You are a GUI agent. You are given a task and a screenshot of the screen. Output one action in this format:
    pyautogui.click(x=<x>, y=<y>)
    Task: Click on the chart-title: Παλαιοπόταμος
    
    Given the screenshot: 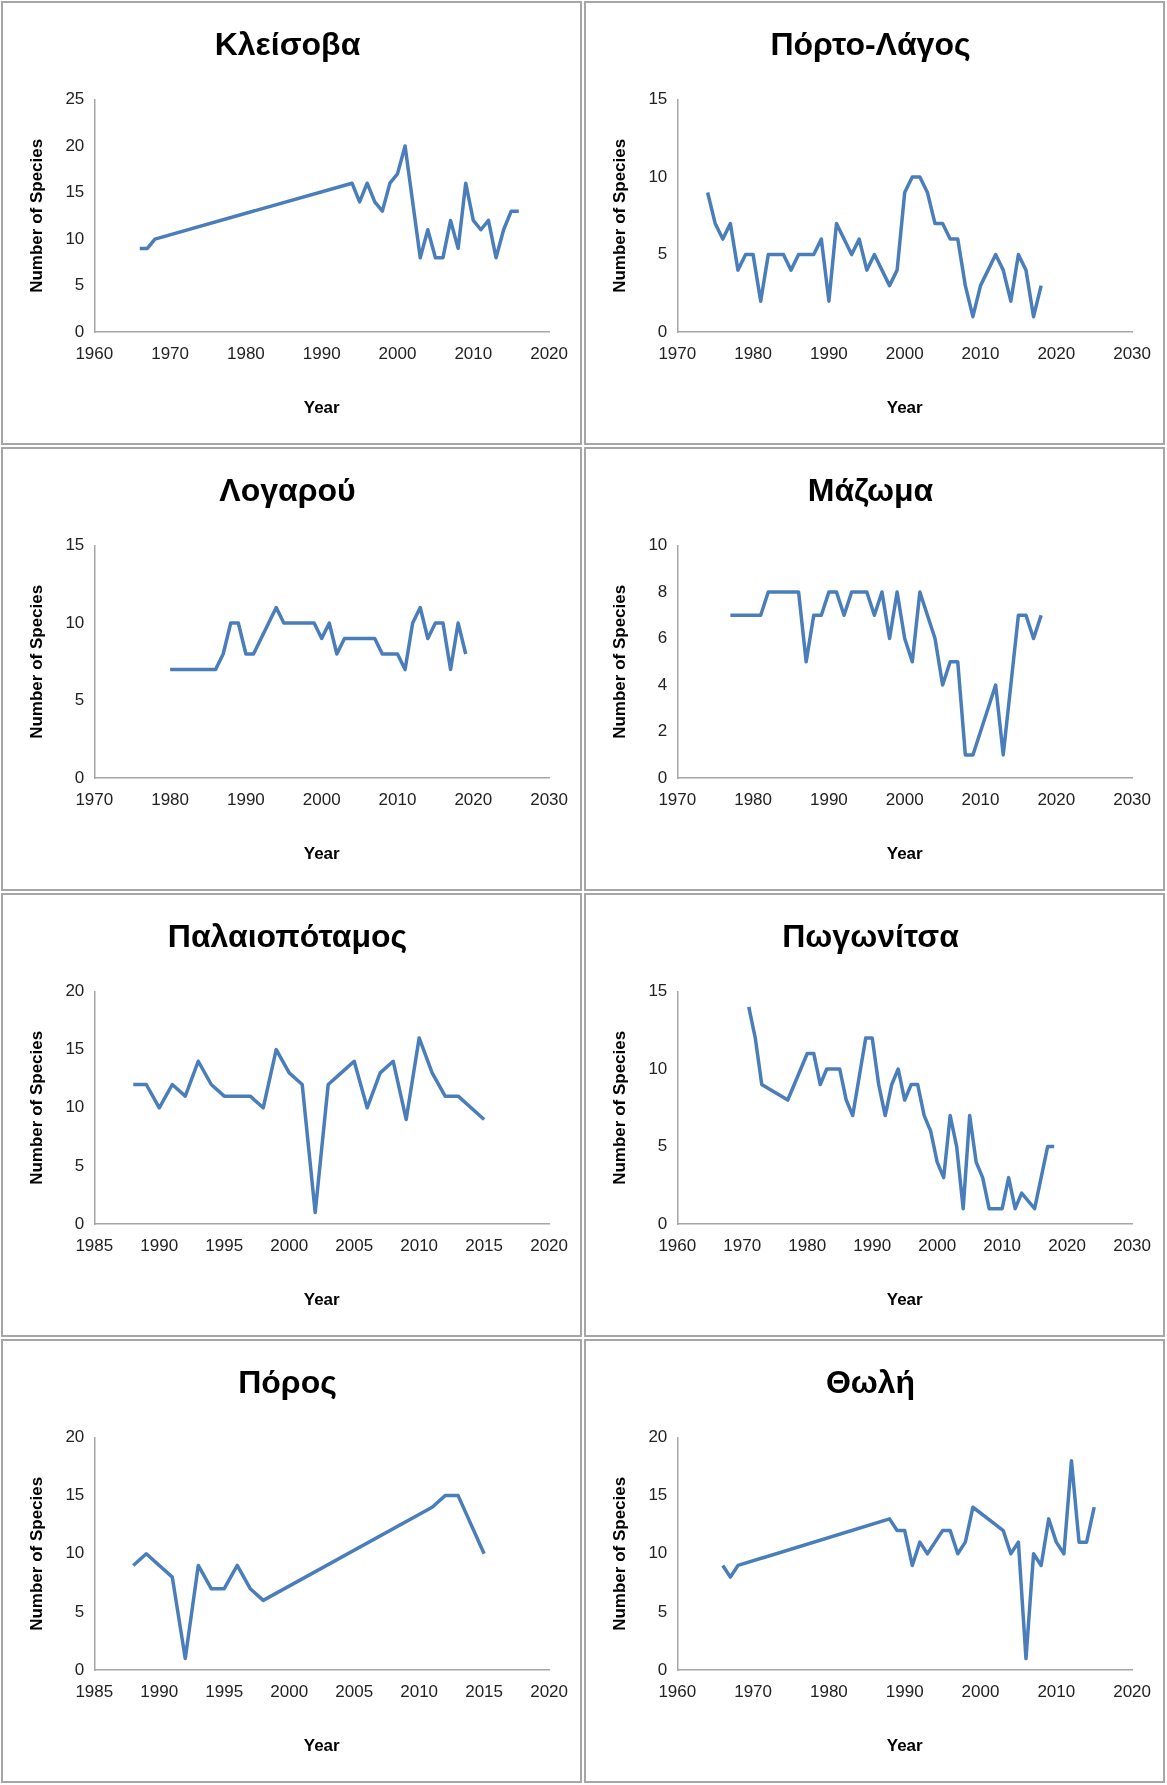 What is the action you would take?
    pyautogui.click(x=287, y=936)
    